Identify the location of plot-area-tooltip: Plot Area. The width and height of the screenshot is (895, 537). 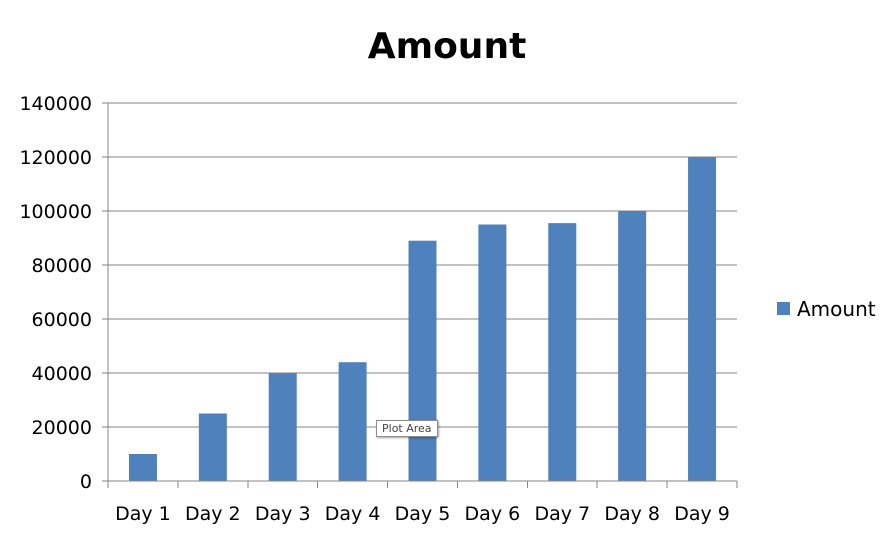
(407, 428).